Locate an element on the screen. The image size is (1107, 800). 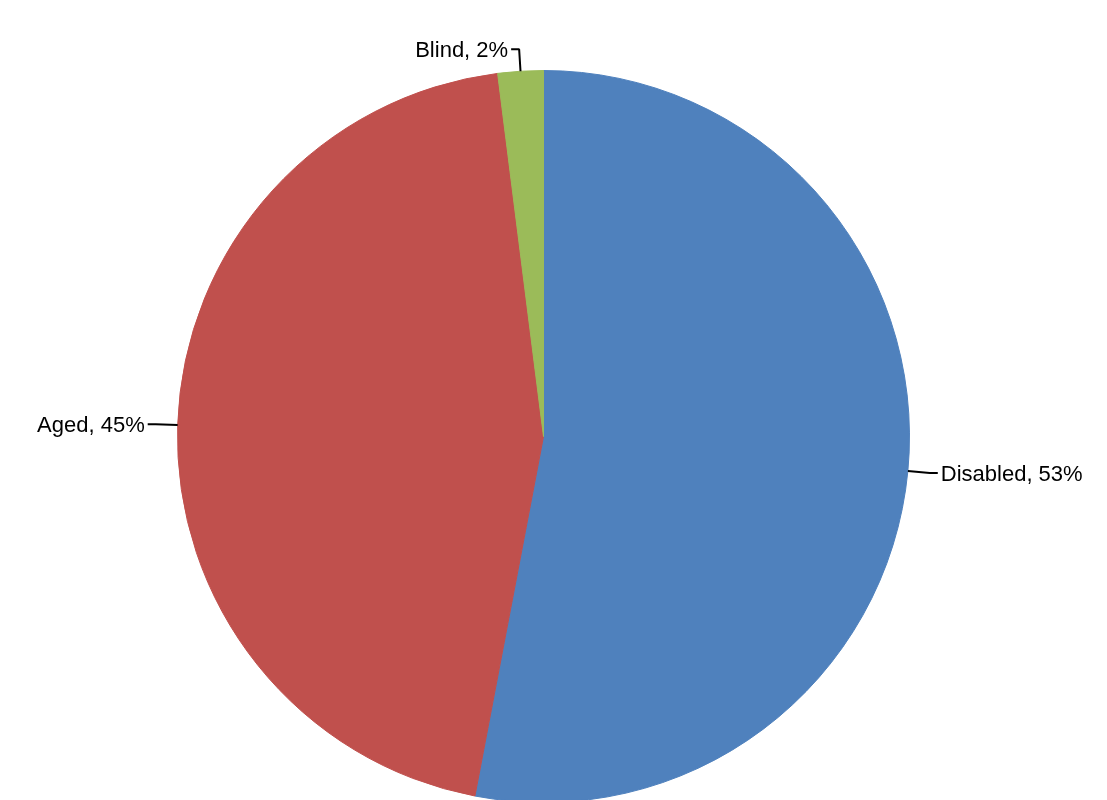
slice-label: Blind, 2% is located at coordinates (462, 49).